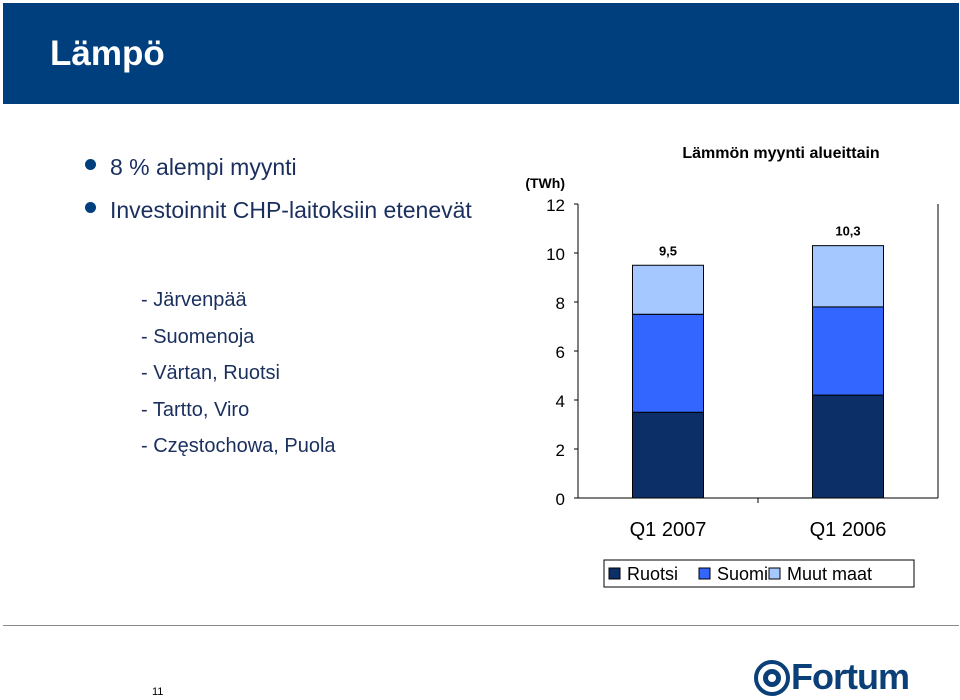 The image size is (960, 700). What do you see at coordinates (555, 205) in the screenshot?
I see `y-tick-label: 12` at bounding box center [555, 205].